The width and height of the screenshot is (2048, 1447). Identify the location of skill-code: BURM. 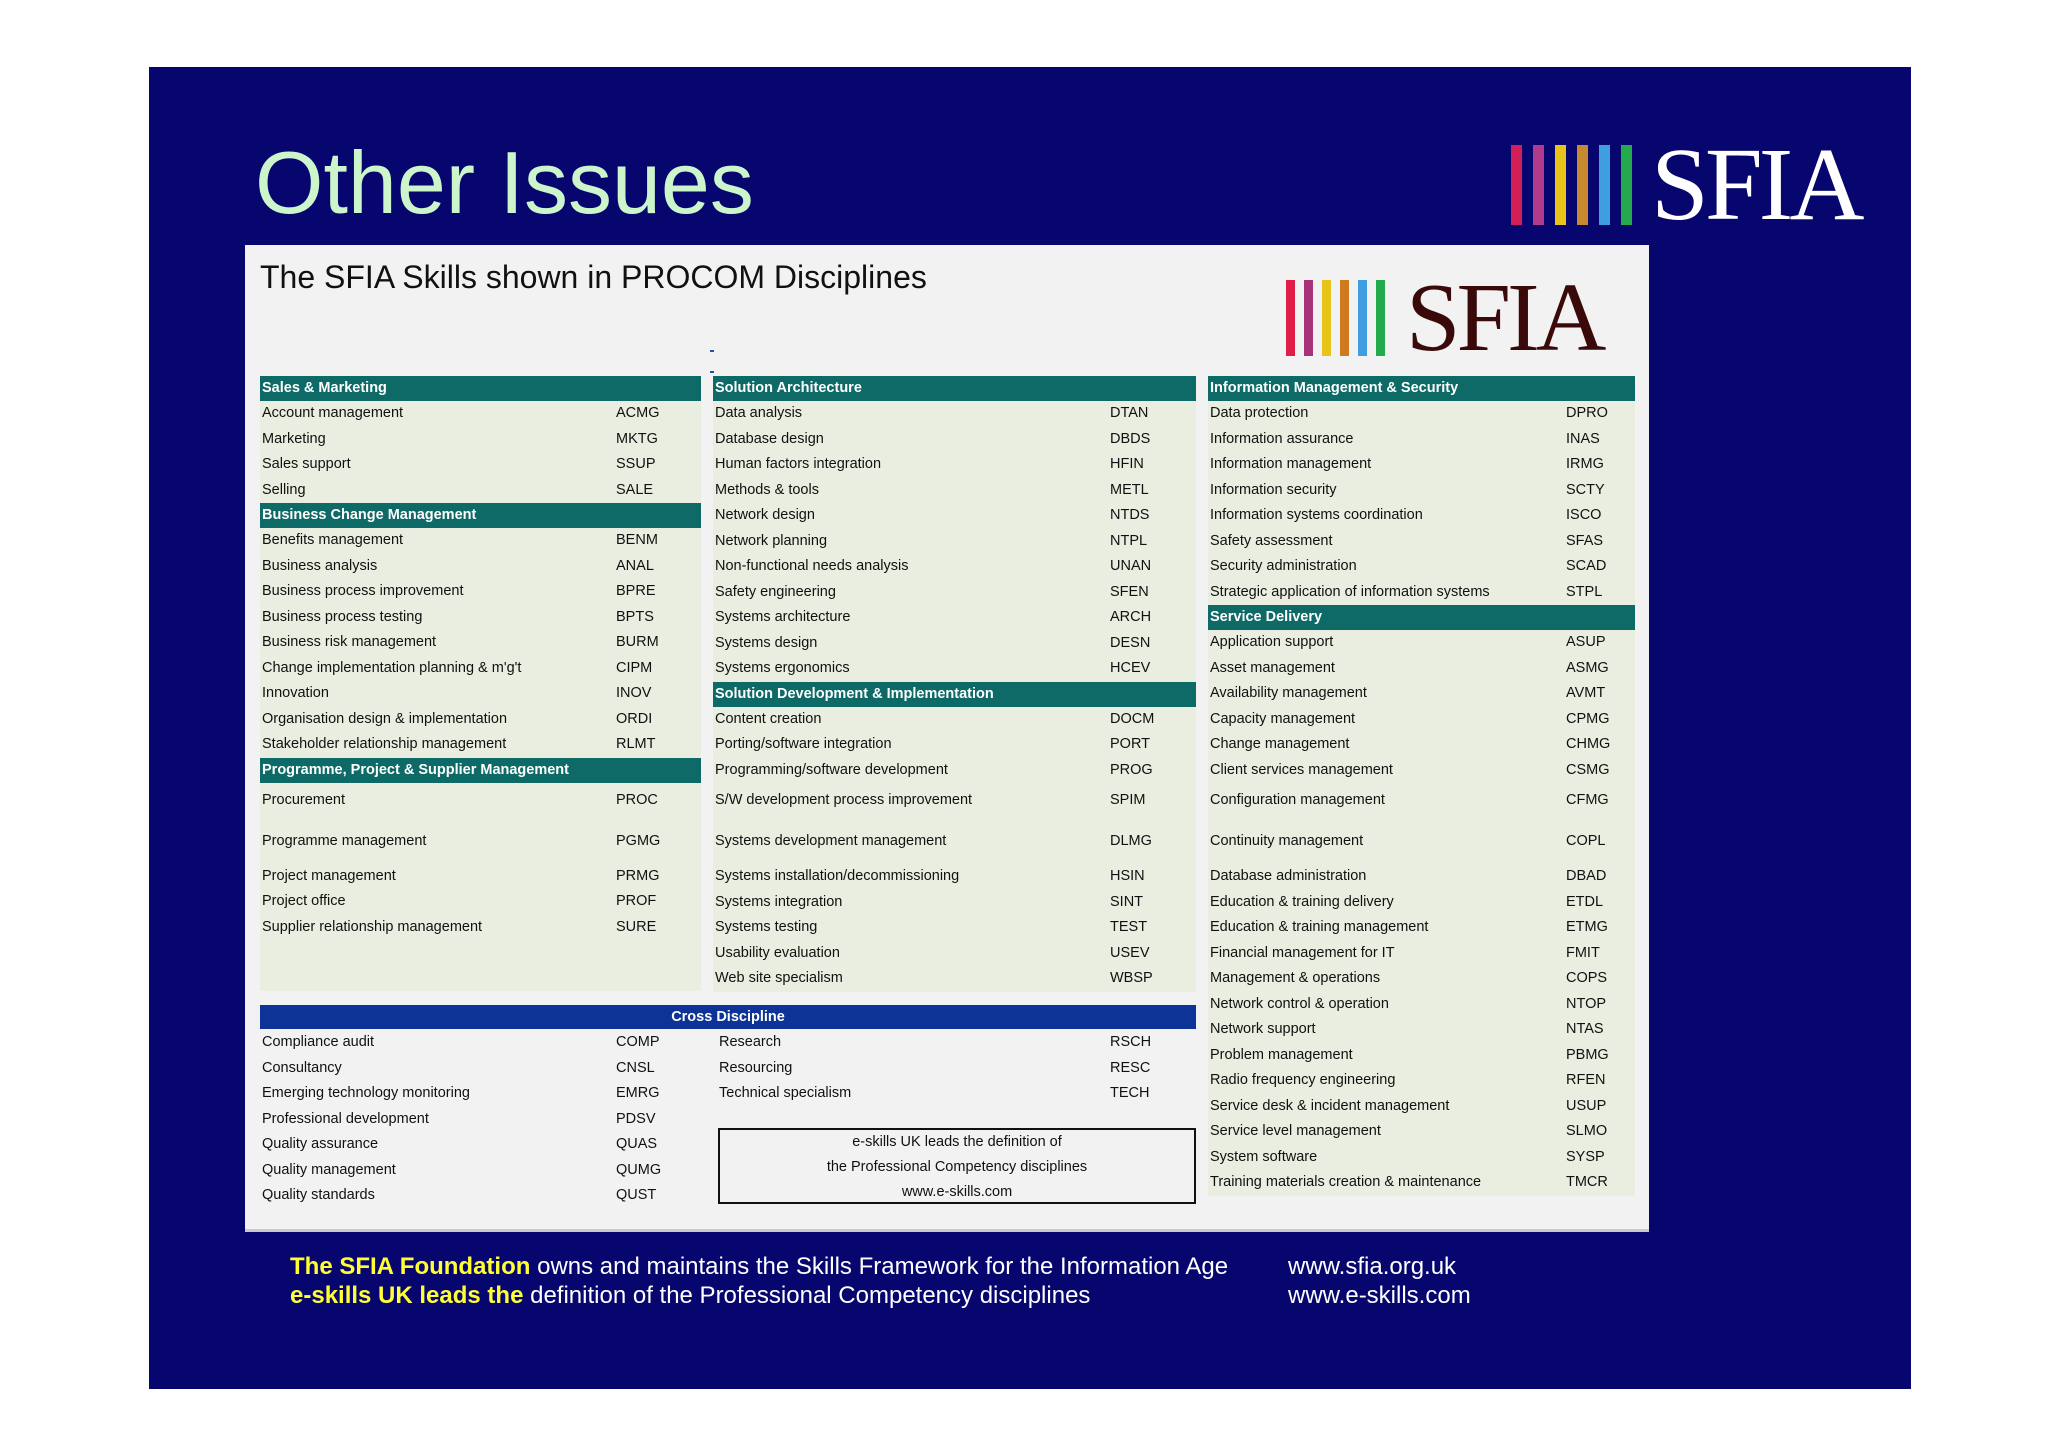
(637, 642).